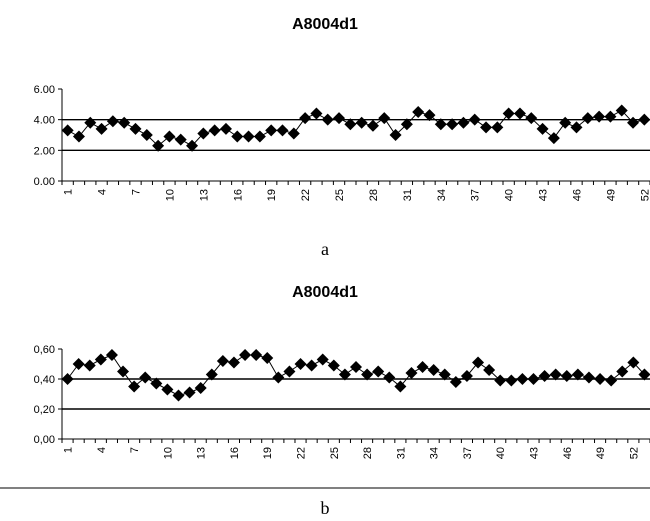 This screenshot has height=521, width=650. What do you see at coordinates (325, 508) in the screenshot?
I see `chart-b-caption: b` at bounding box center [325, 508].